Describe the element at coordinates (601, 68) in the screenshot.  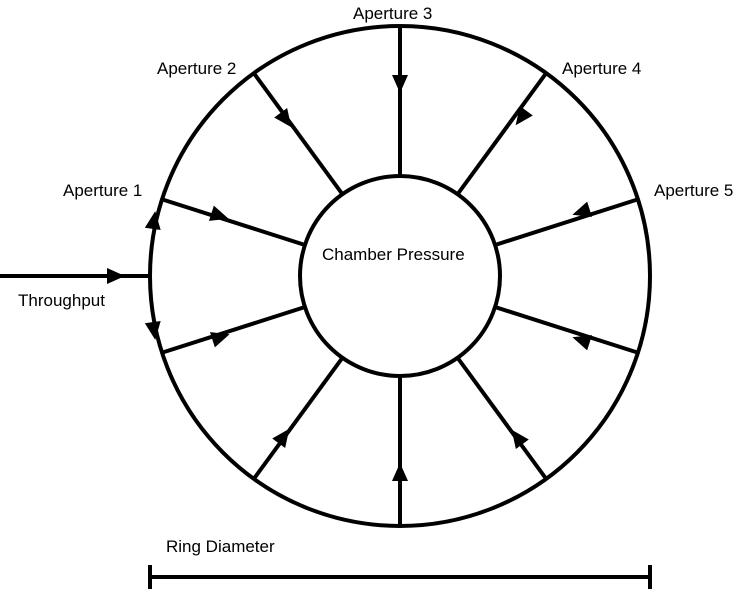
I see `label-aperture-4: Aperture 4` at that location.